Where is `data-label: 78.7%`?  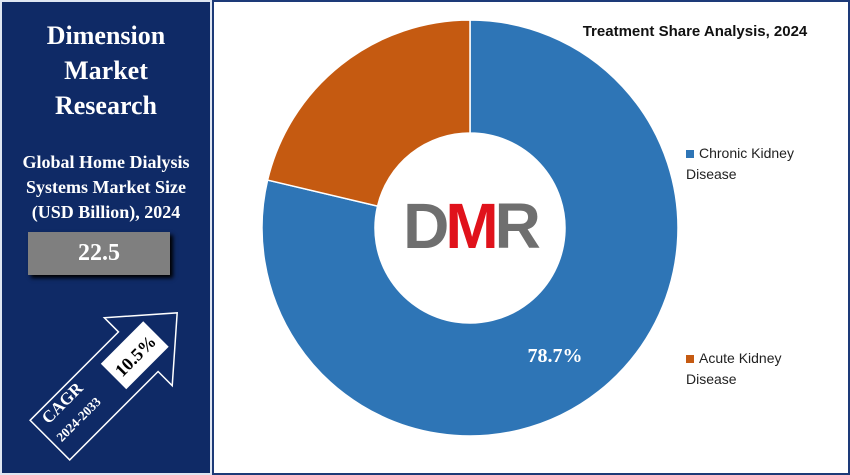
data-label: 78.7% is located at coordinates (555, 356).